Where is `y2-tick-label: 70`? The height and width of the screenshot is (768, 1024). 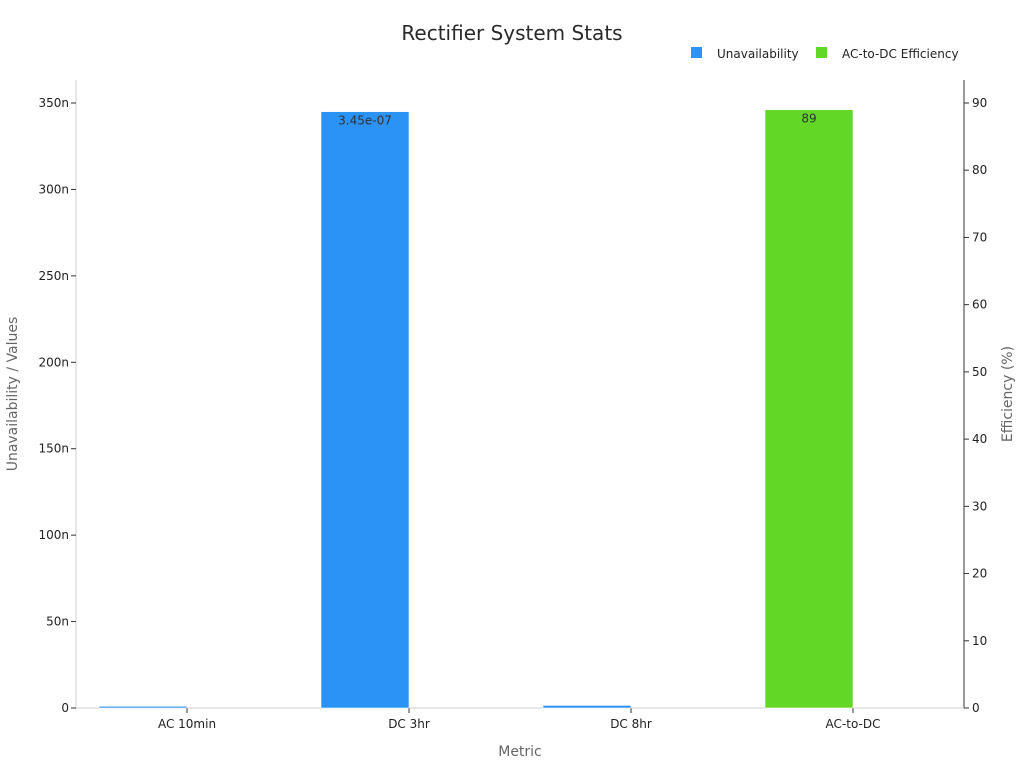
y2-tick-label: 70 is located at coordinates (979, 237).